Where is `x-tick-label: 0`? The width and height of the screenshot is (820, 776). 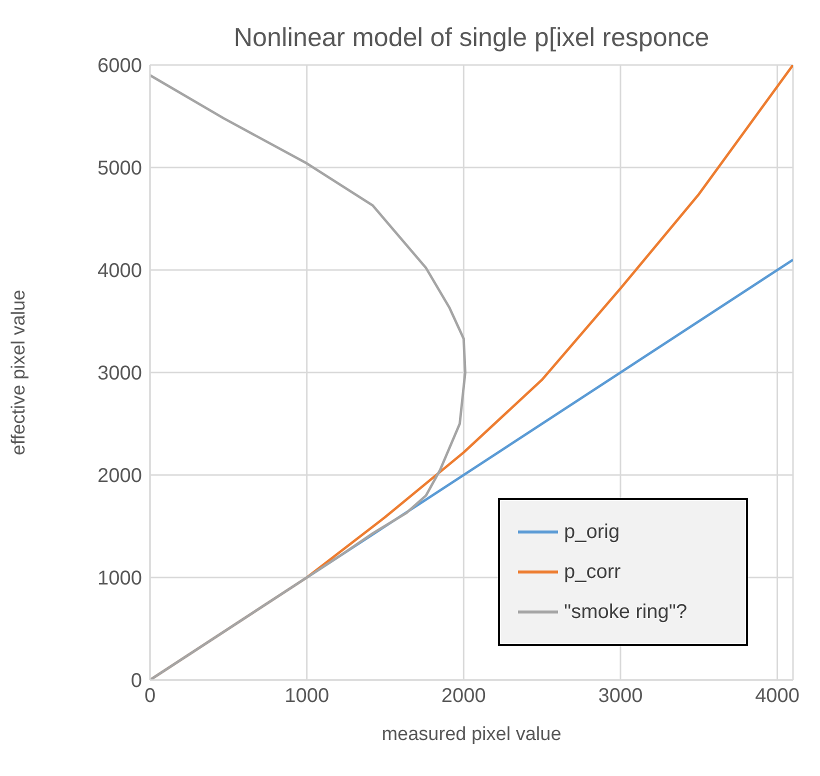 x-tick-label: 0 is located at coordinates (150, 696).